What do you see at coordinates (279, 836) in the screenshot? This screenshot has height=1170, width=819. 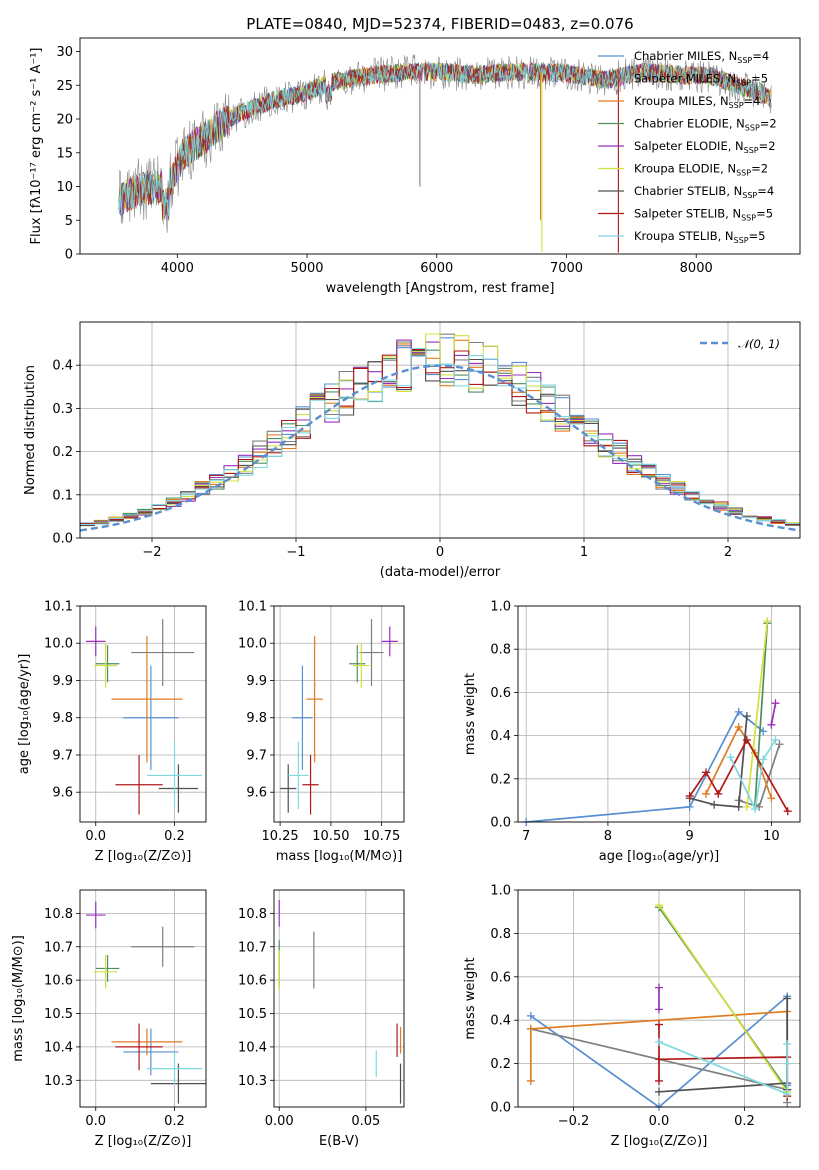 I see `x-tick-label: 10.25` at bounding box center [279, 836].